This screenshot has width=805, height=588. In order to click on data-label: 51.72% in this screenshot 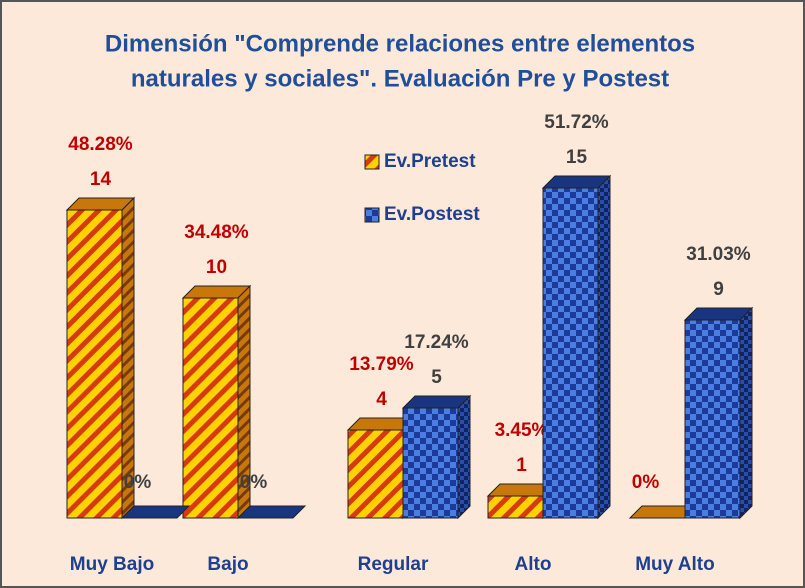, I will do `click(576, 122)`.